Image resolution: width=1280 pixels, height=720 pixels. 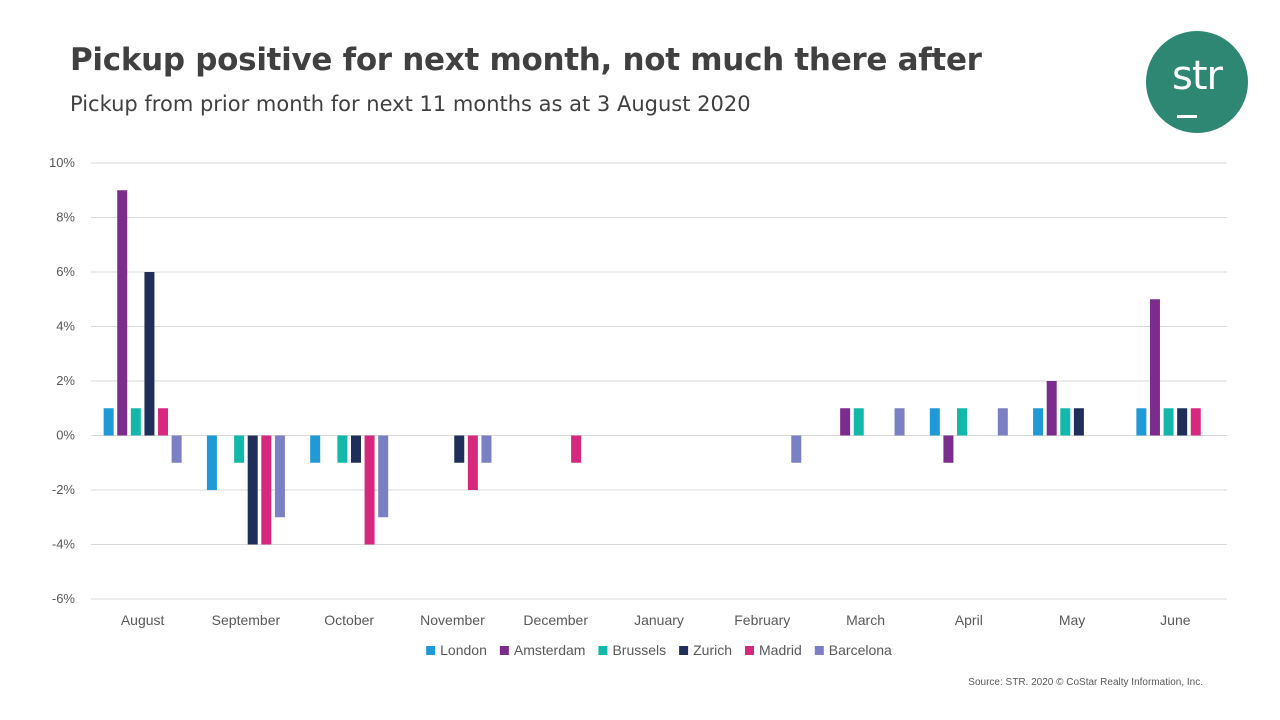 I want to click on legend-label: Barcelona, so click(x=860, y=650).